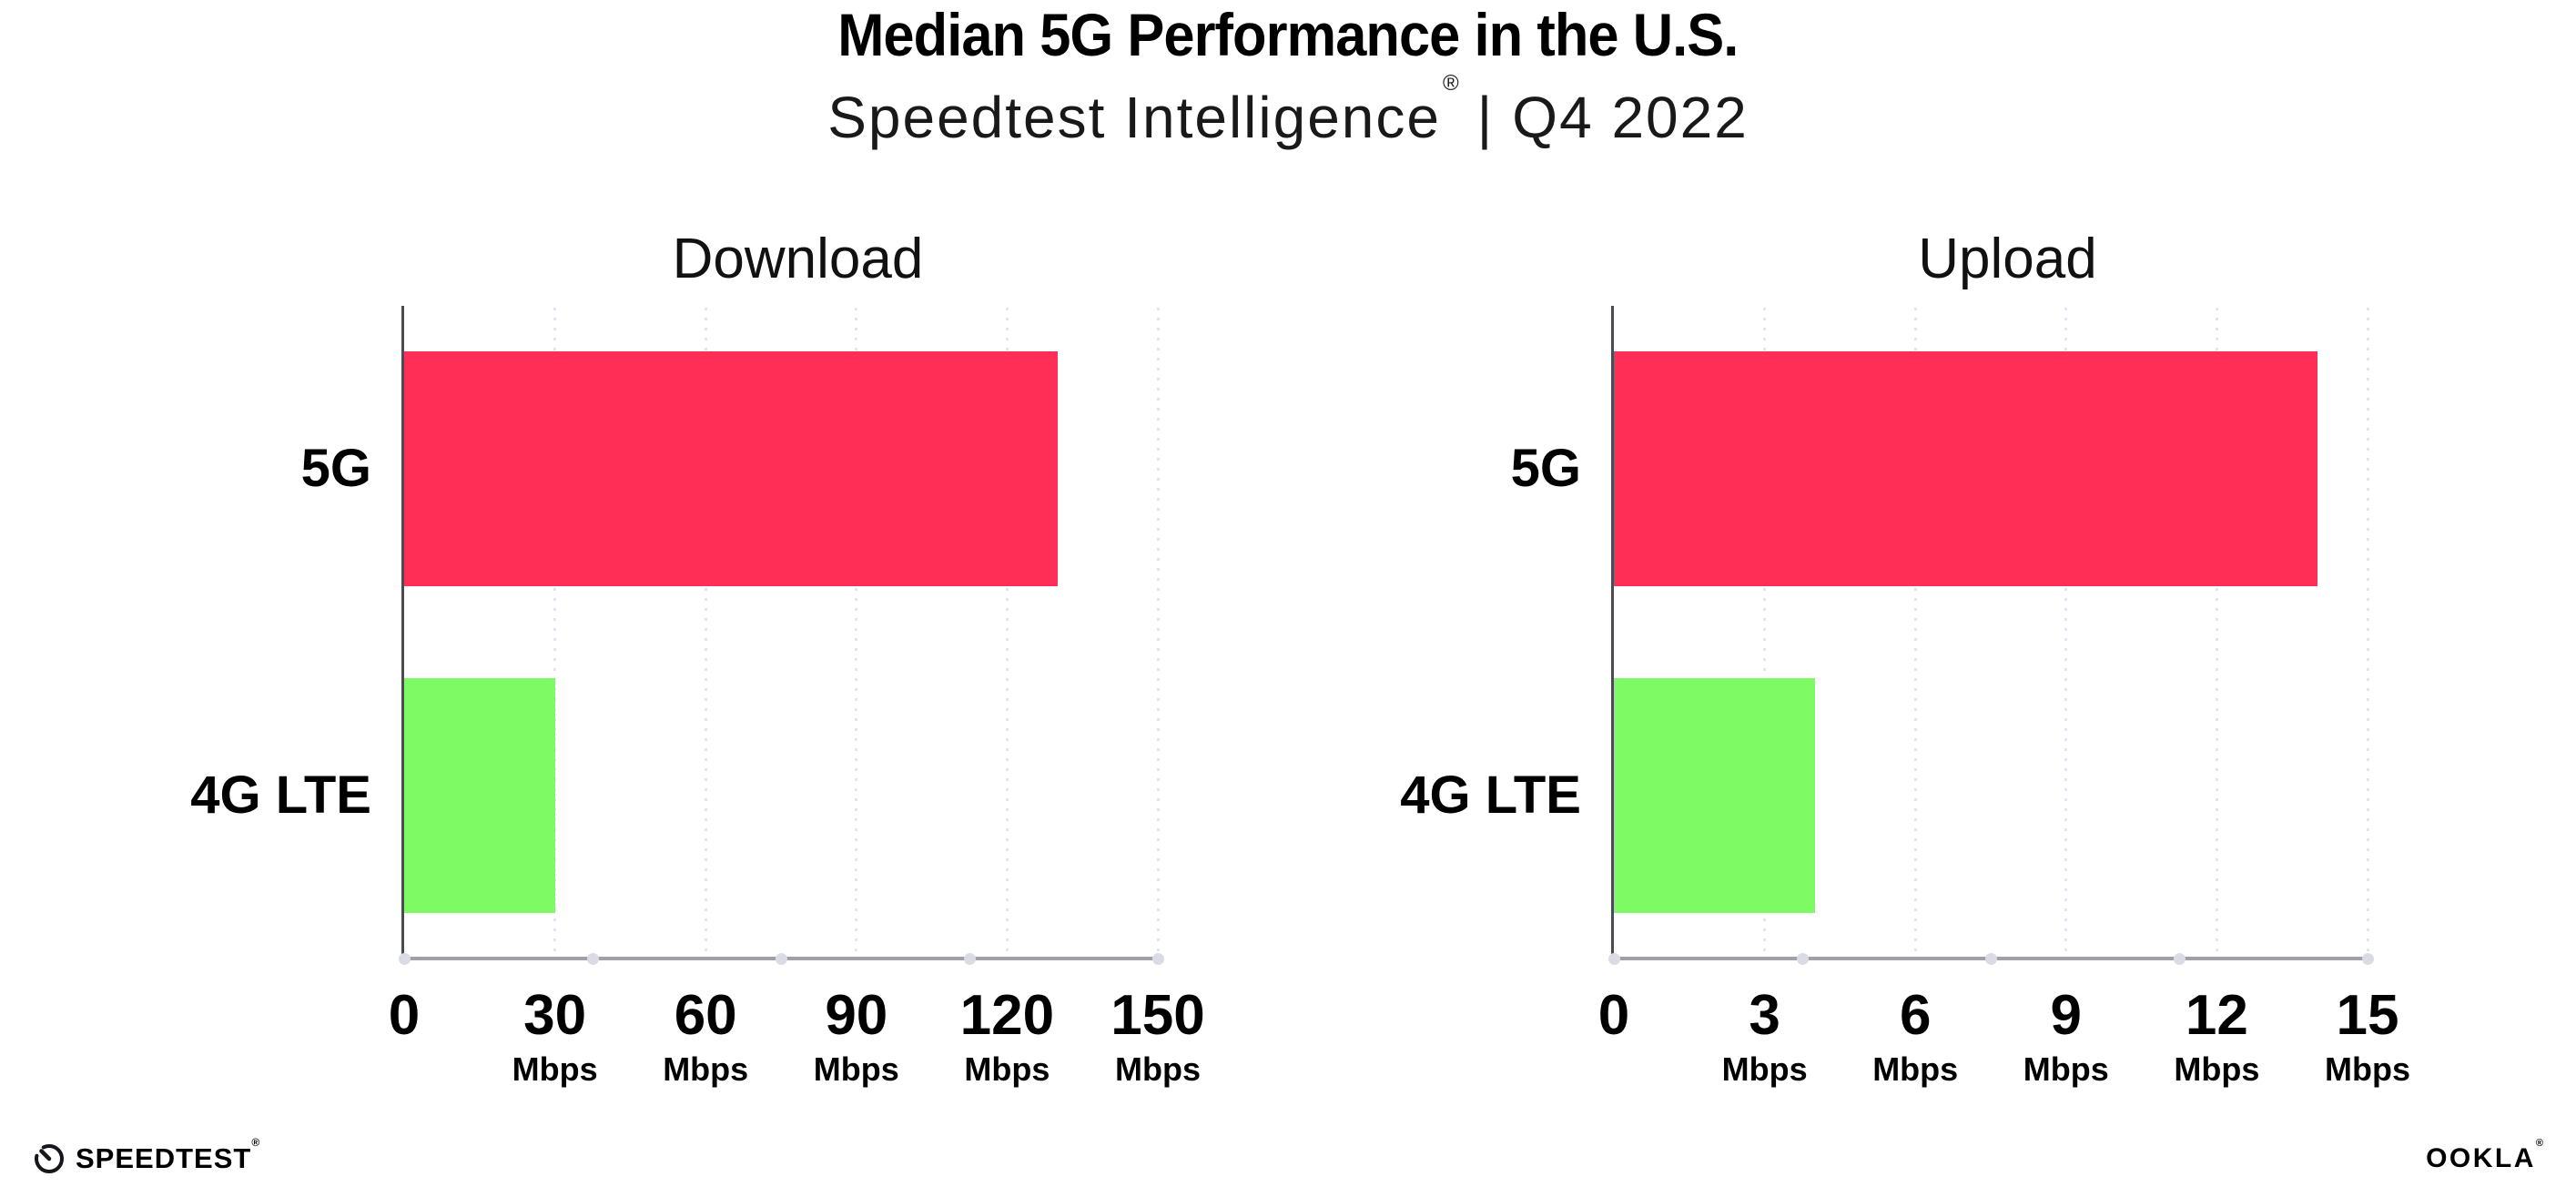  Describe the element at coordinates (2066, 1015) in the screenshot. I see `x-tick-value: 9` at that location.